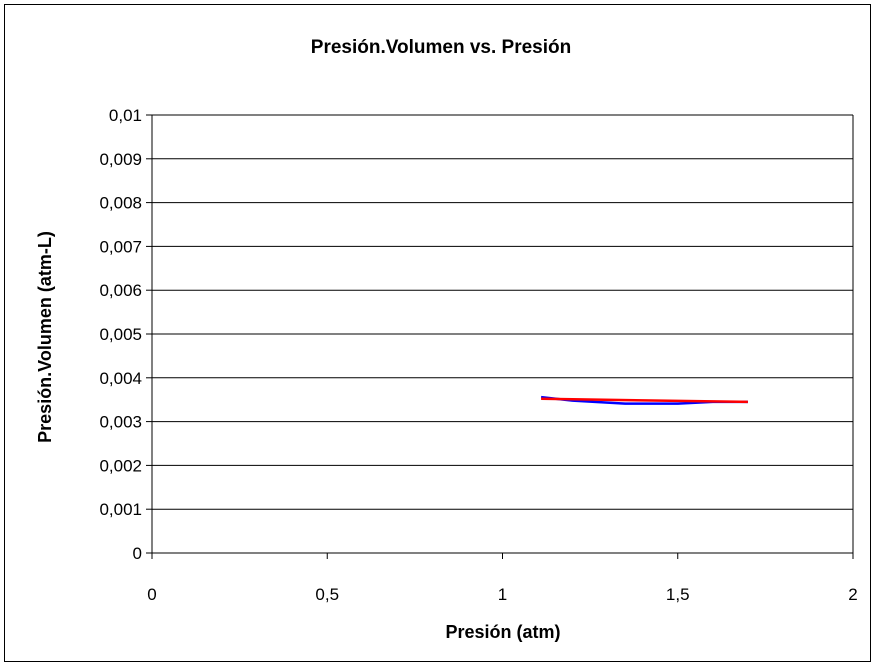 The image size is (877, 668). Describe the element at coordinates (120, 246) in the screenshot. I see `y-tick-label: 0,007` at that location.